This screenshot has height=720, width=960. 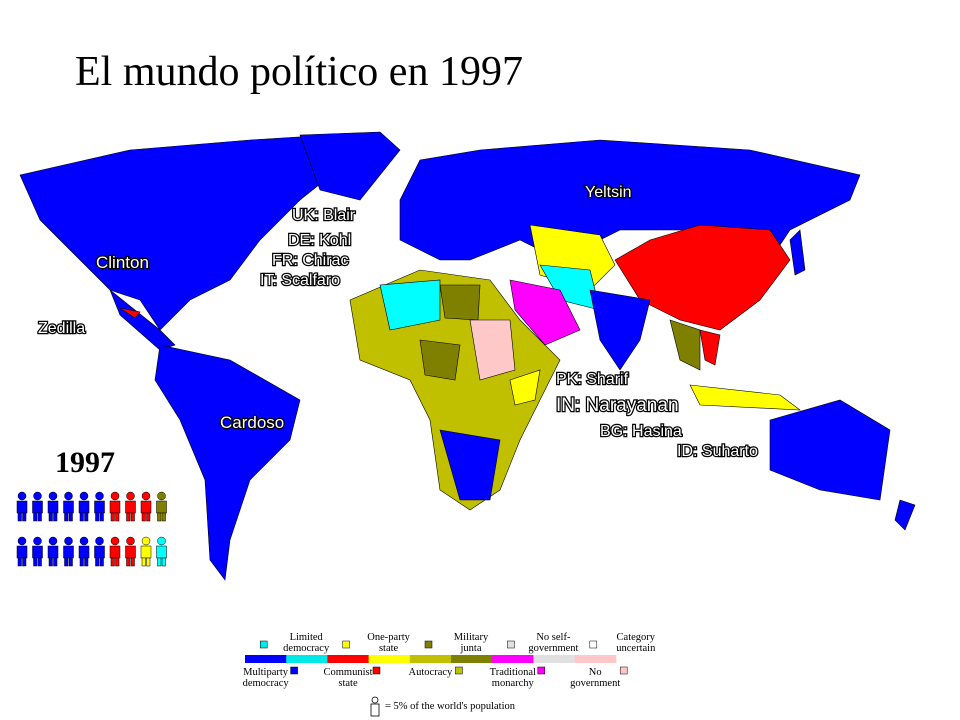 What do you see at coordinates (595, 672) in the screenshot?
I see `legend-label: No` at bounding box center [595, 672].